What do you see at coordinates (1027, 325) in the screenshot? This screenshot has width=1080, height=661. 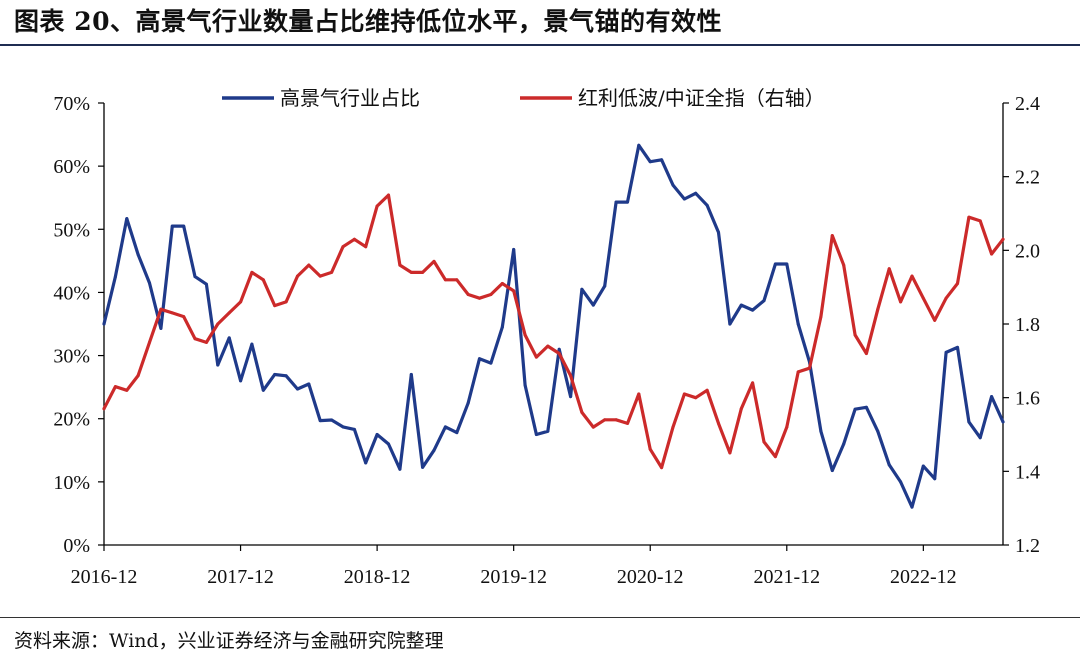 I see `right-axis-tick-label: 1.8` at bounding box center [1027, 325].